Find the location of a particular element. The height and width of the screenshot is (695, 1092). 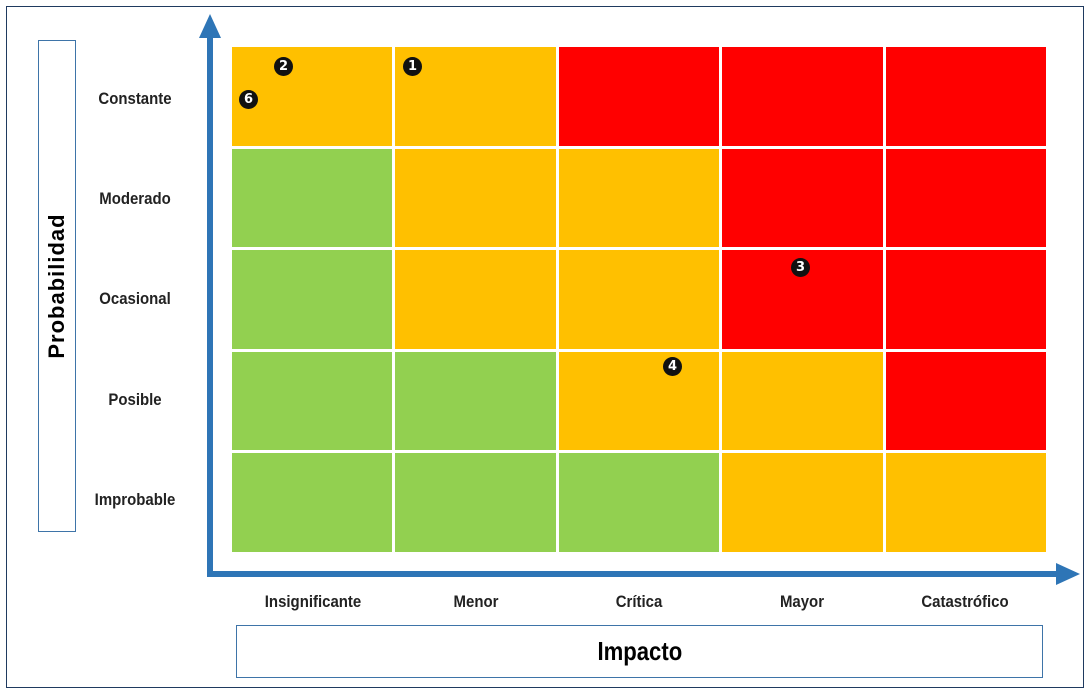

risk-marker-4: 4 is located at coordinates (672, 366).